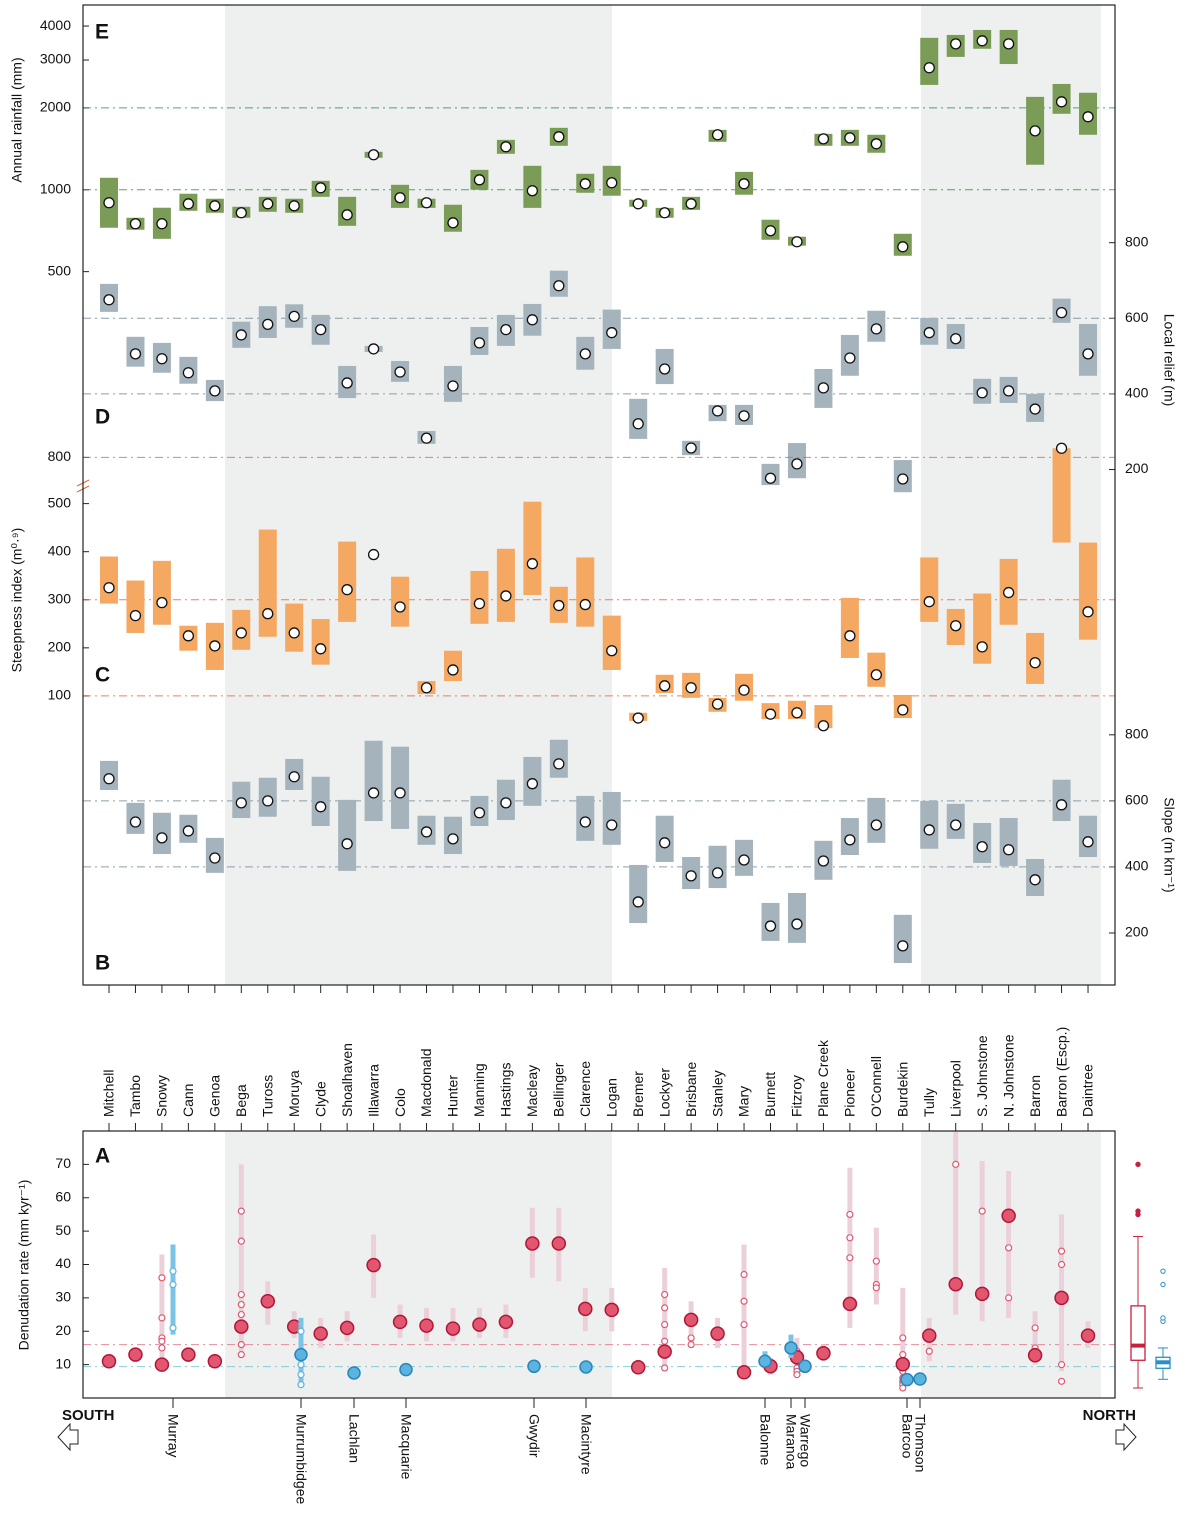 The image size is (1192, 1524). What do you see at coordinates (1137, 932) in the screenshot?
I see `y-tick-label: 200` at bounding box center [1137, 932].